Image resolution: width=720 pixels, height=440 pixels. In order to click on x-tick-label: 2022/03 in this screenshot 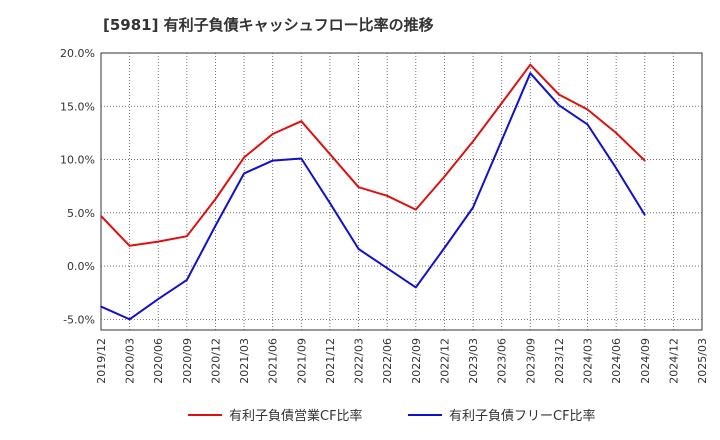, I will do `click(359, 361)`.